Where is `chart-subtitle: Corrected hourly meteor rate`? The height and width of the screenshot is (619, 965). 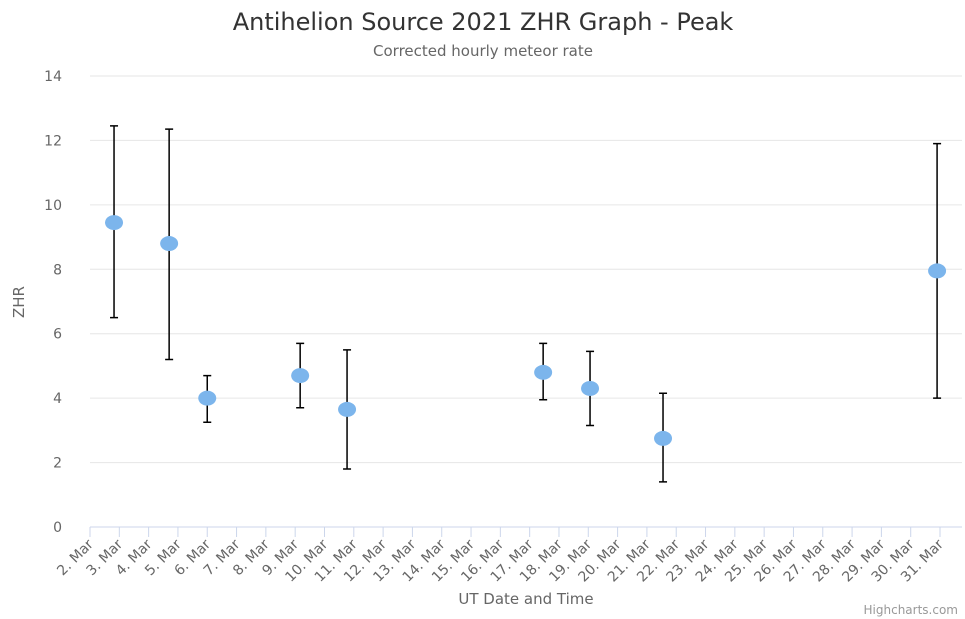 chart-subtitle: Corrected hourly meteor rate is located at coordinates (483, 51).